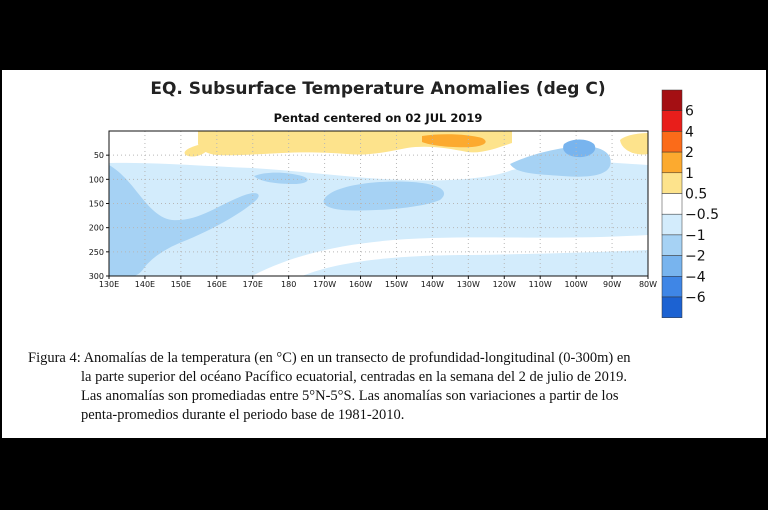  What do you see at coordinates (324, 284) in the screenshot?
I see `x-tick-label: 170W` at bounding box center [324, 284].